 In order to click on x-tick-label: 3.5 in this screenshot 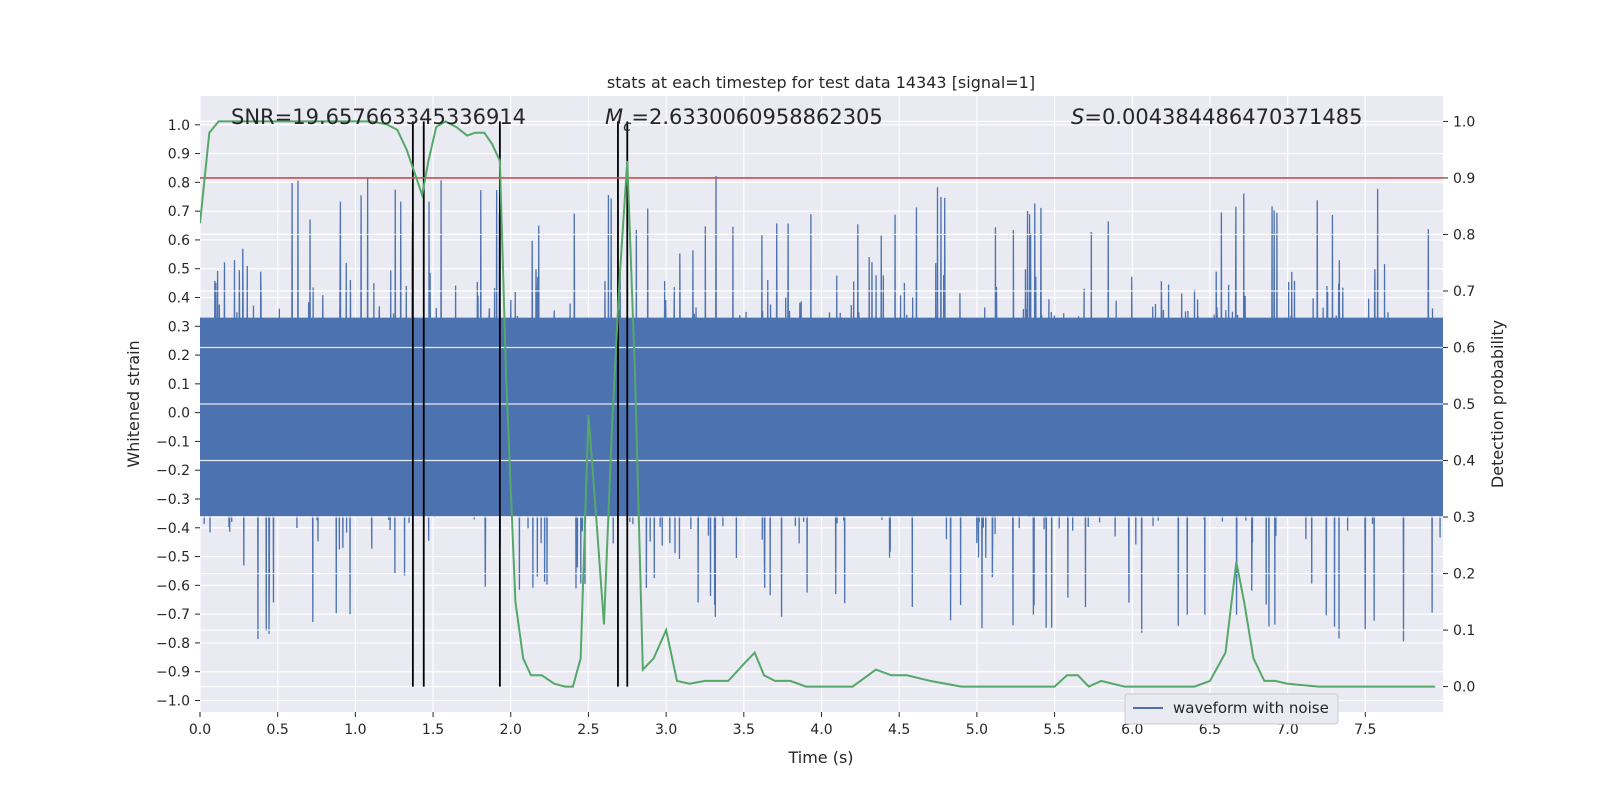, I will do `click(744, 730)`.